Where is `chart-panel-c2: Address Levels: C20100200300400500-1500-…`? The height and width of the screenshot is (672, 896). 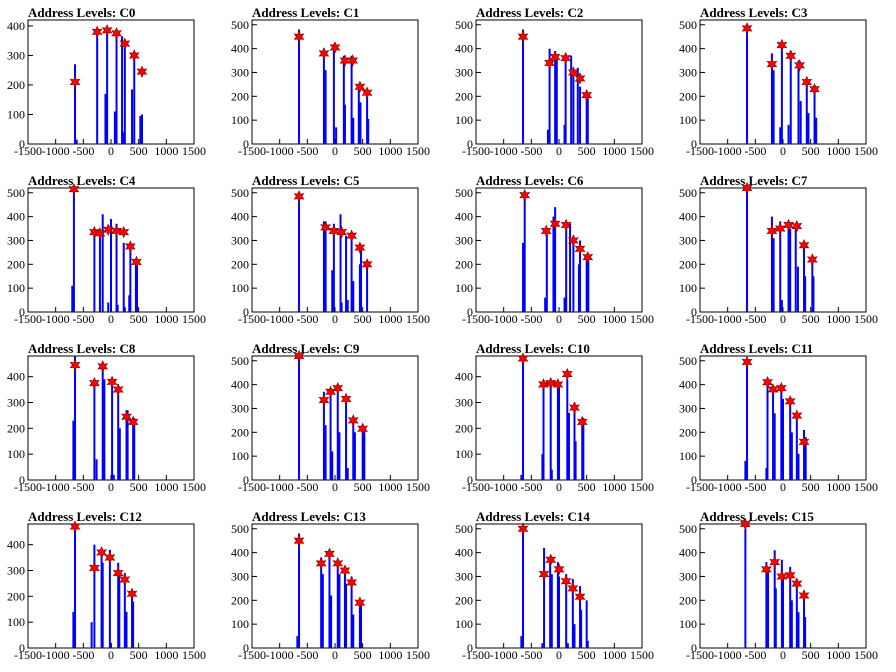 chart-panel-c2: Address Levels: C20100200300400500-1500-… is located at coordinates (554, 81).